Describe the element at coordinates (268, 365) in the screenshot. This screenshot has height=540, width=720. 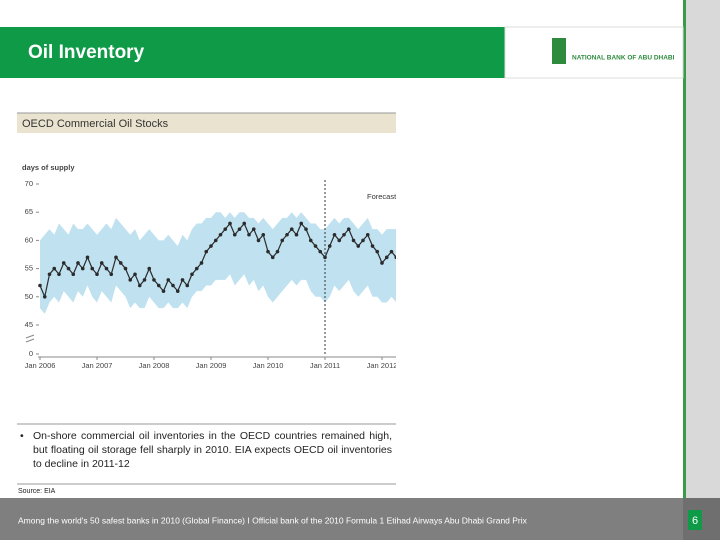
I see `x-tick-label: Jan 2010` at that location.